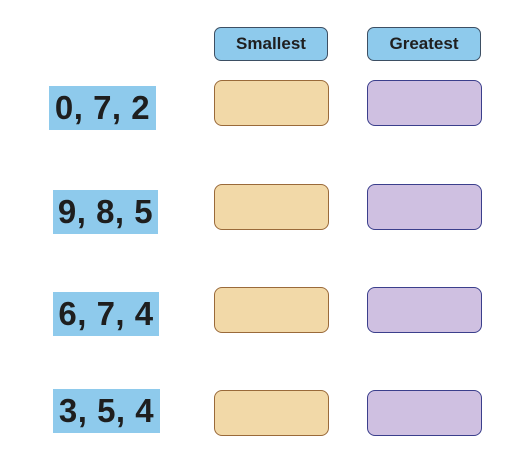 This screenshot has width=513, height=469. What do you see at coordinates (106, 314) in the screenshot?
I see `number-set-label: 6, 7, 4` at bounding box center [106, 314].